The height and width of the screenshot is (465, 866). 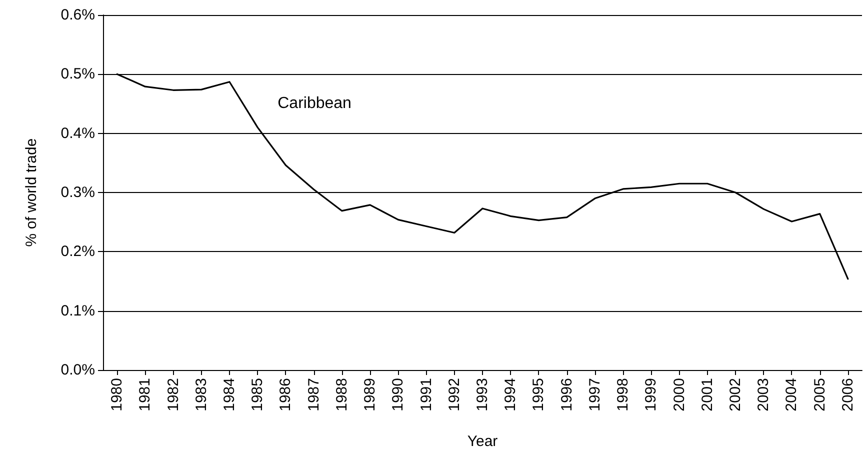 I want to click on x-tick-label: 1983, so click(x=201, y=395).